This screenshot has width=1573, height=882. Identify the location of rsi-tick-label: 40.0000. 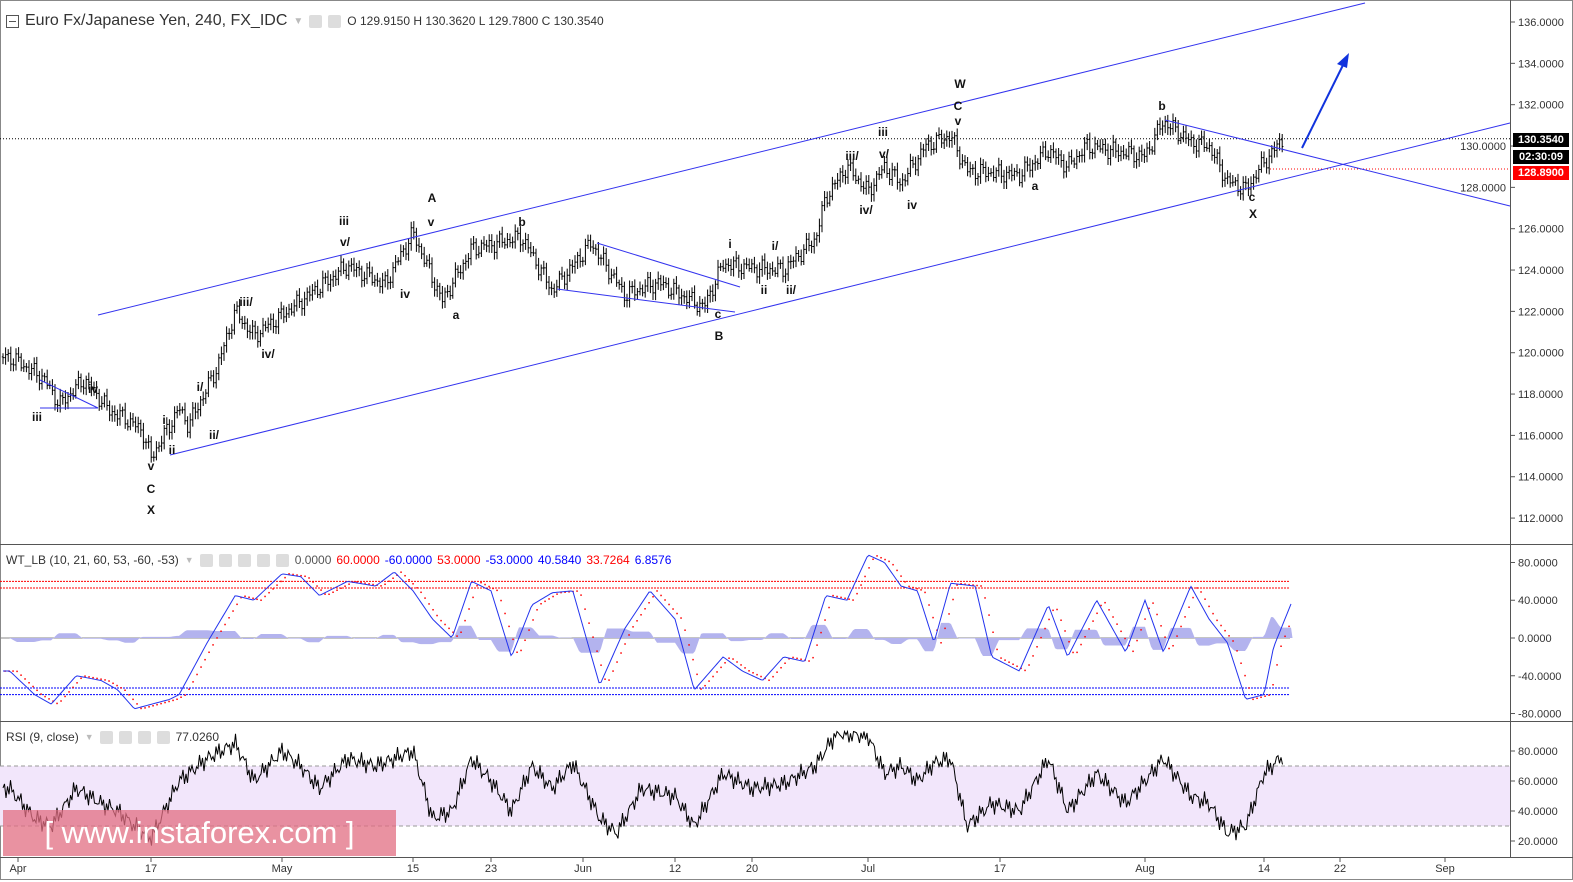
(1538, 812).